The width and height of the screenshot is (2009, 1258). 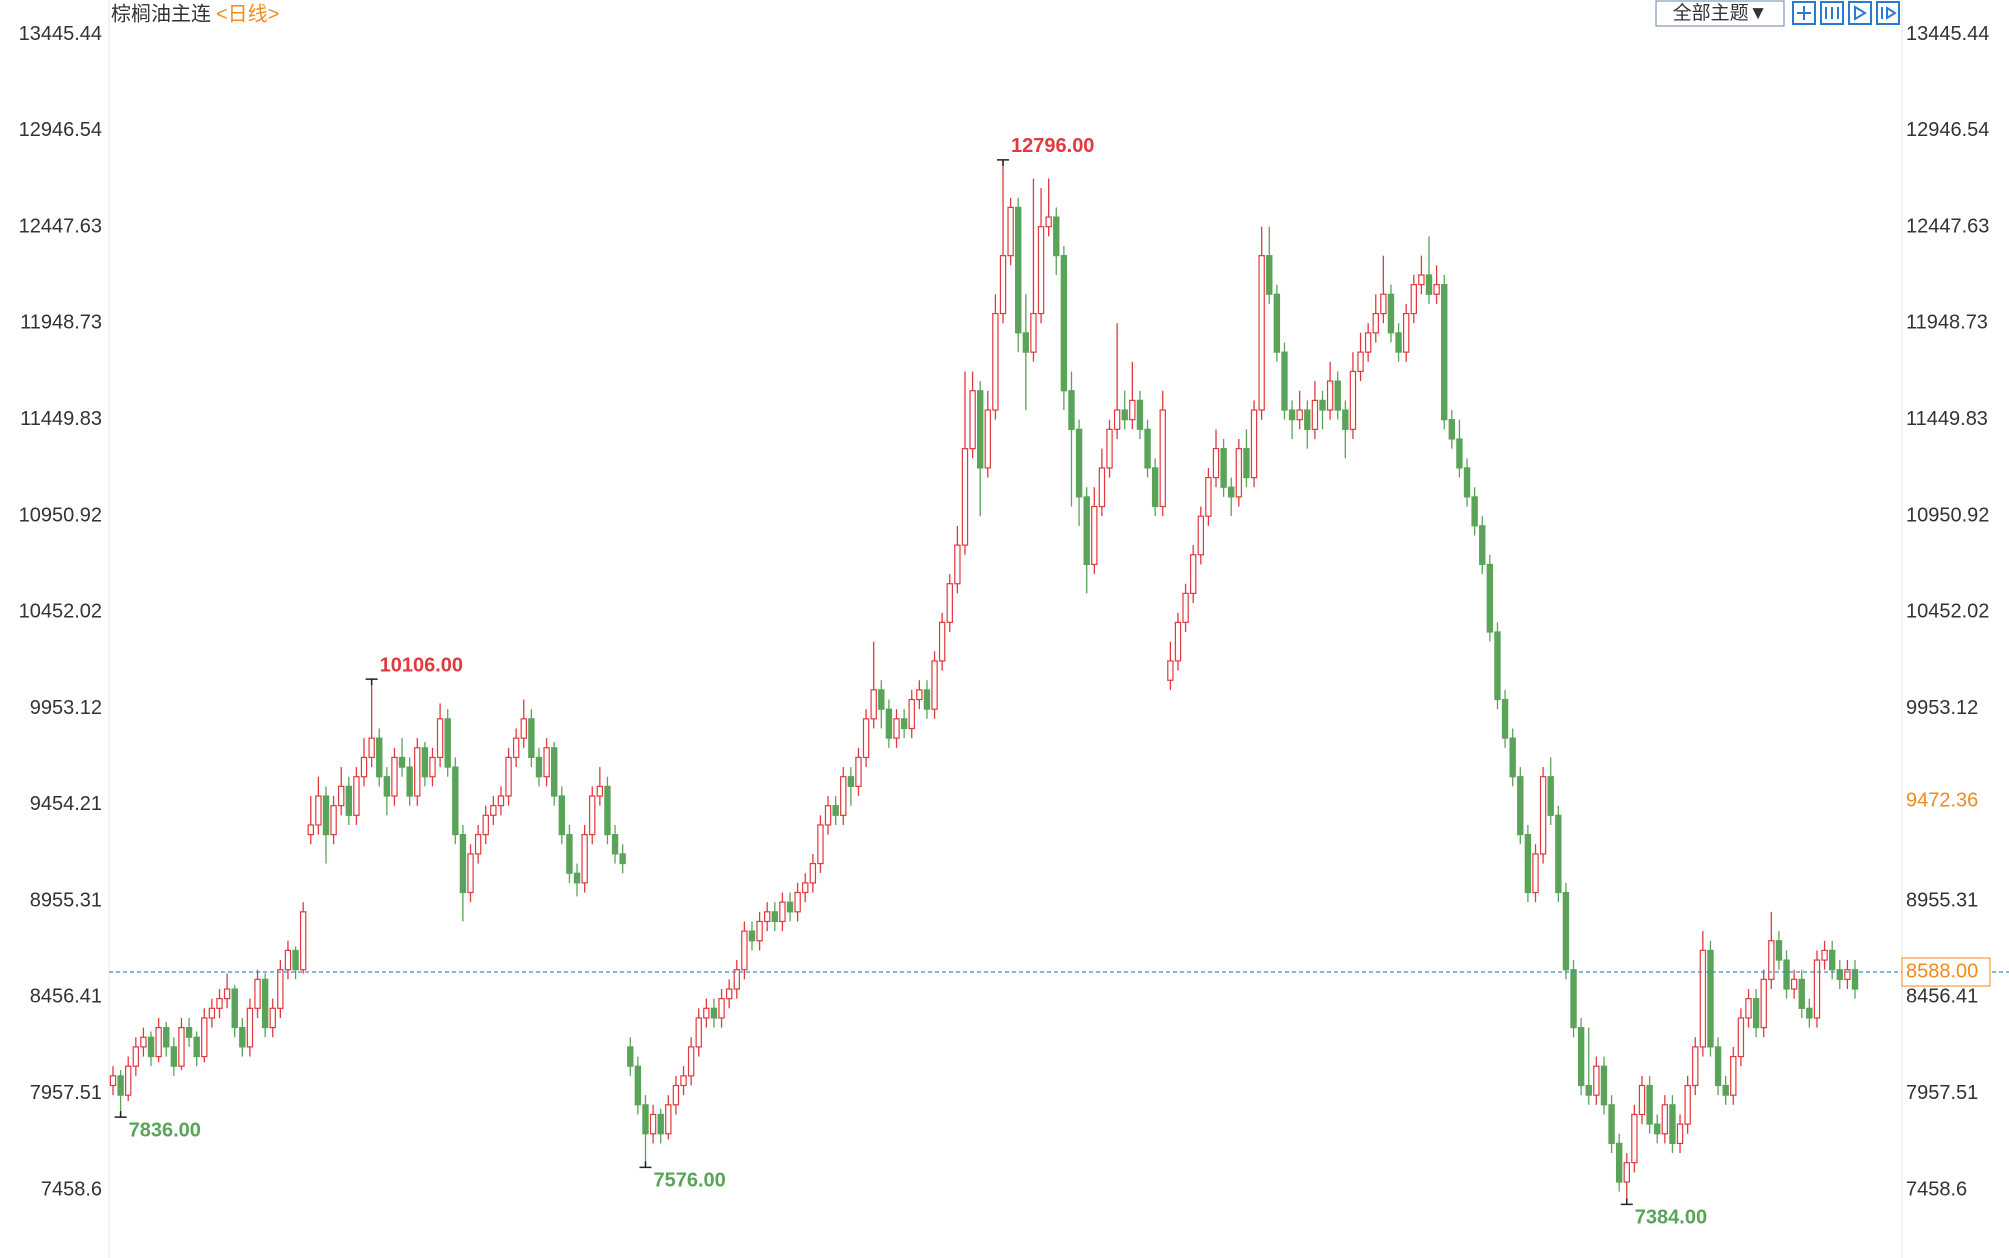 I want to click on y-tick-label: 11948.73, so click(x=61, y=323).